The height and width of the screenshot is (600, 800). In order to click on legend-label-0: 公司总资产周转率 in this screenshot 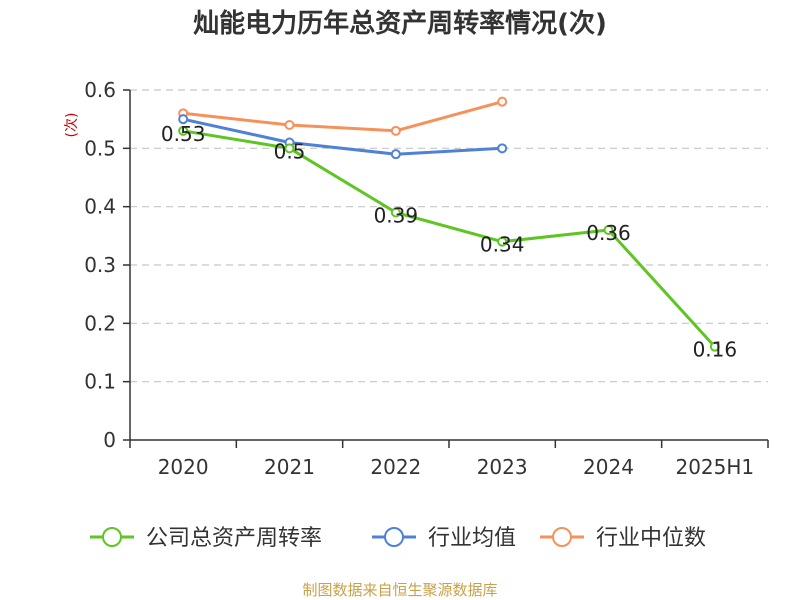, I will do `click(234, 538)`.